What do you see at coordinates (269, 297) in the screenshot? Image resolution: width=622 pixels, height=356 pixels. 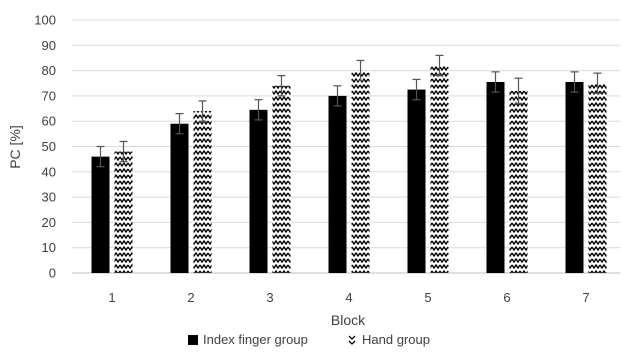 I see `x-tick-label: 3` at bounding box center [269, 297].